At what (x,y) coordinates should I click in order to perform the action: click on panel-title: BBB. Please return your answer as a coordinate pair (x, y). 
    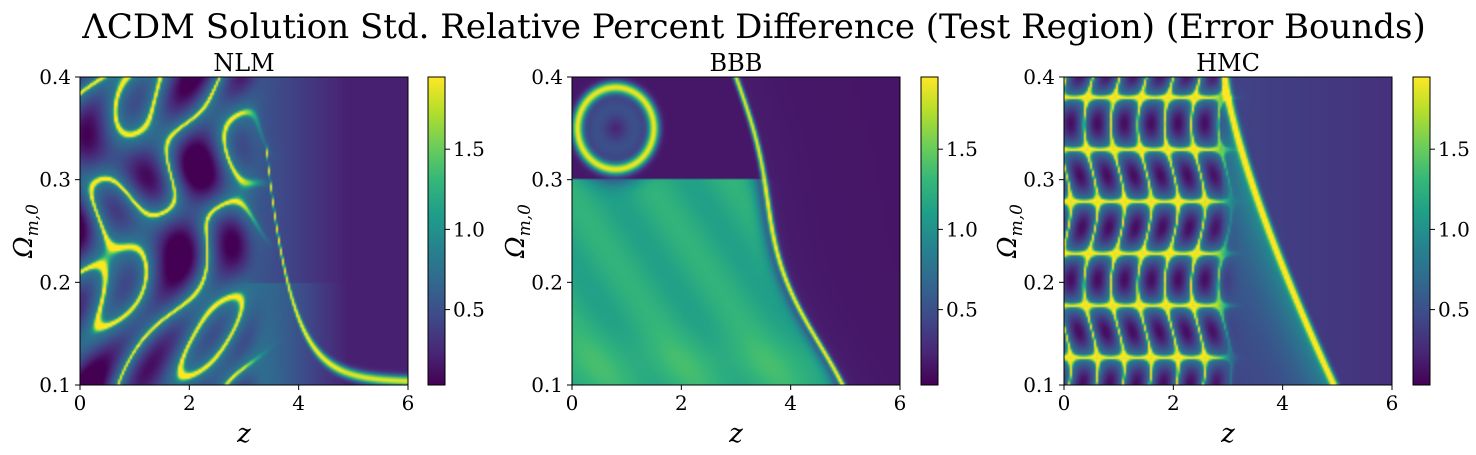
    Looking at the image, I should click on (736, 63).